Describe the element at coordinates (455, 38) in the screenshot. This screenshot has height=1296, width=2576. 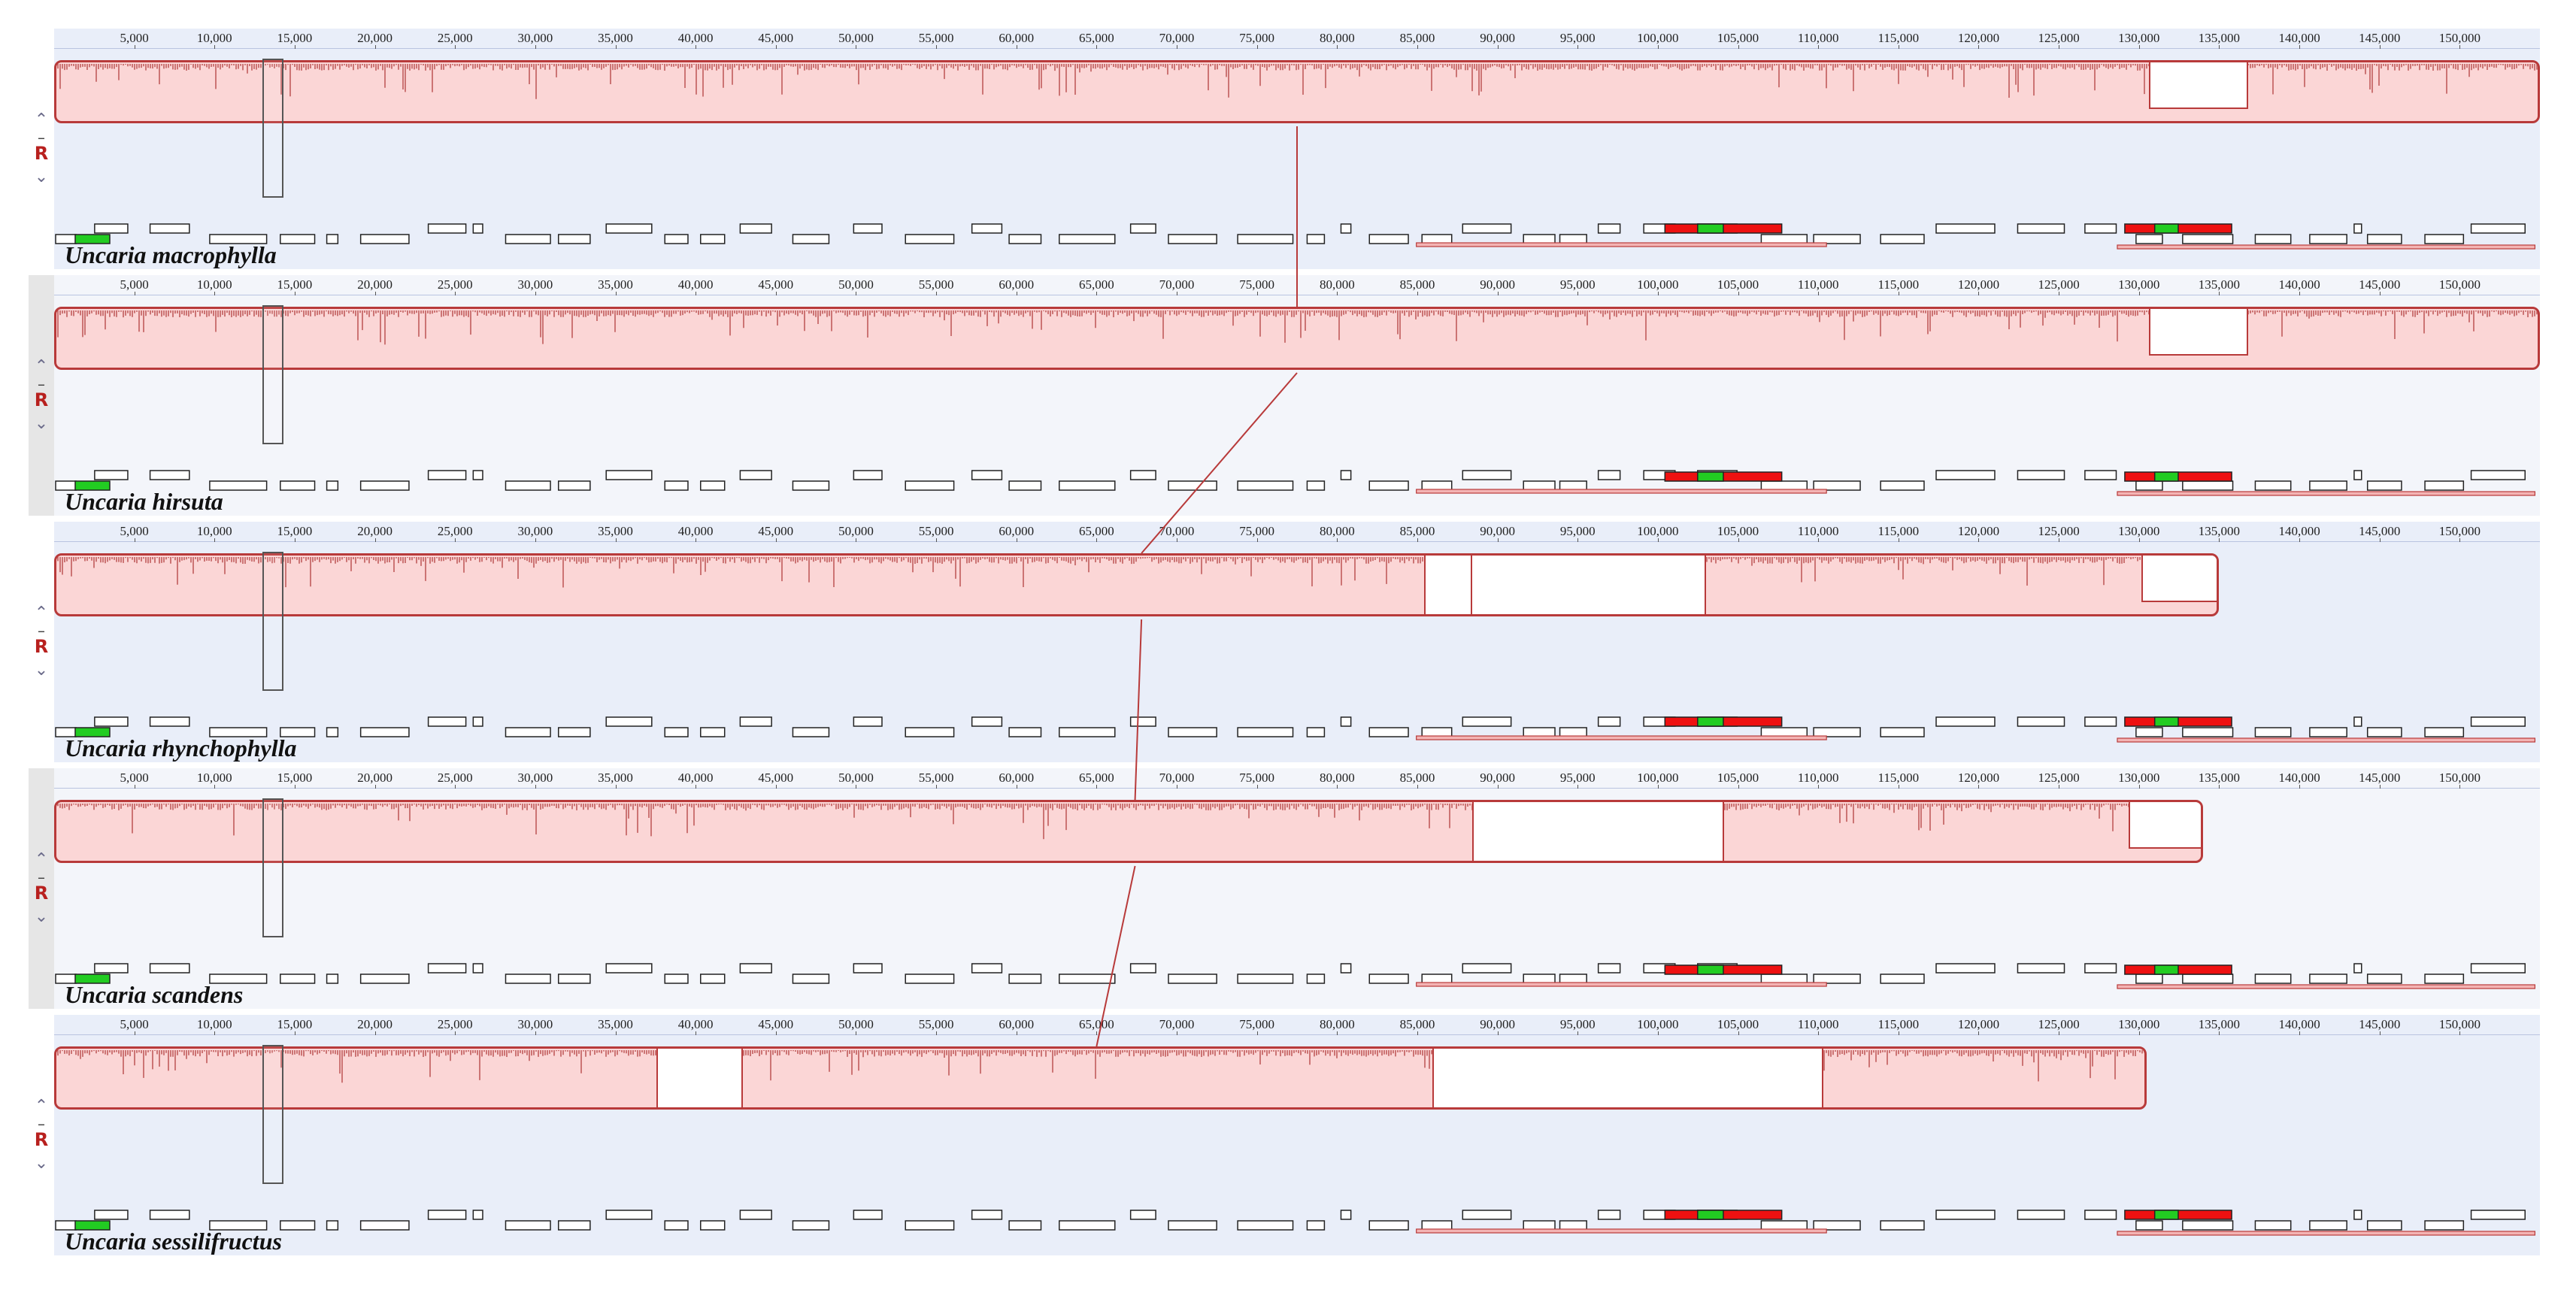
I see `ruler-tick-label: 25,000` at that location.